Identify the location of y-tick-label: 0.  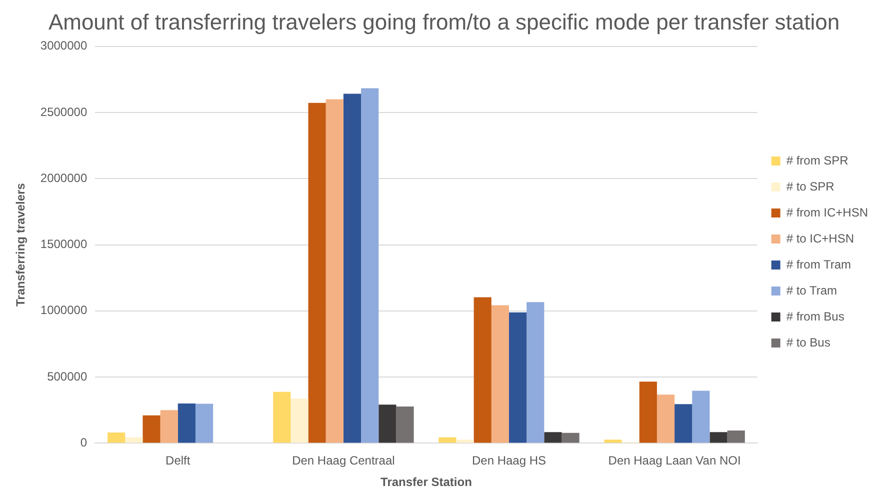
(84, 443).